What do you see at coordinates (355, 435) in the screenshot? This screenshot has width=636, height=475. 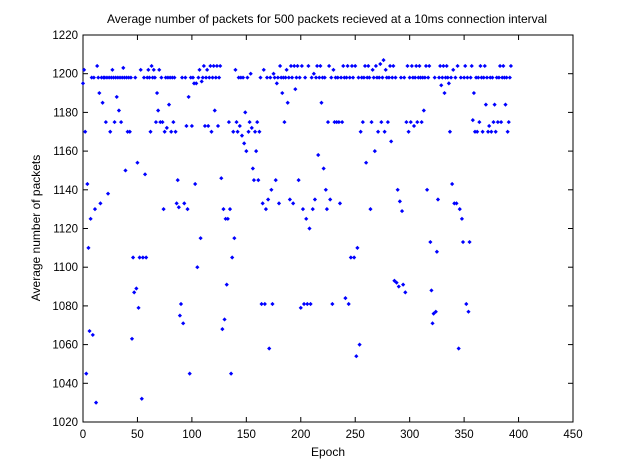 I see `x-tick-label: 250` at bounding box center [355, 435].